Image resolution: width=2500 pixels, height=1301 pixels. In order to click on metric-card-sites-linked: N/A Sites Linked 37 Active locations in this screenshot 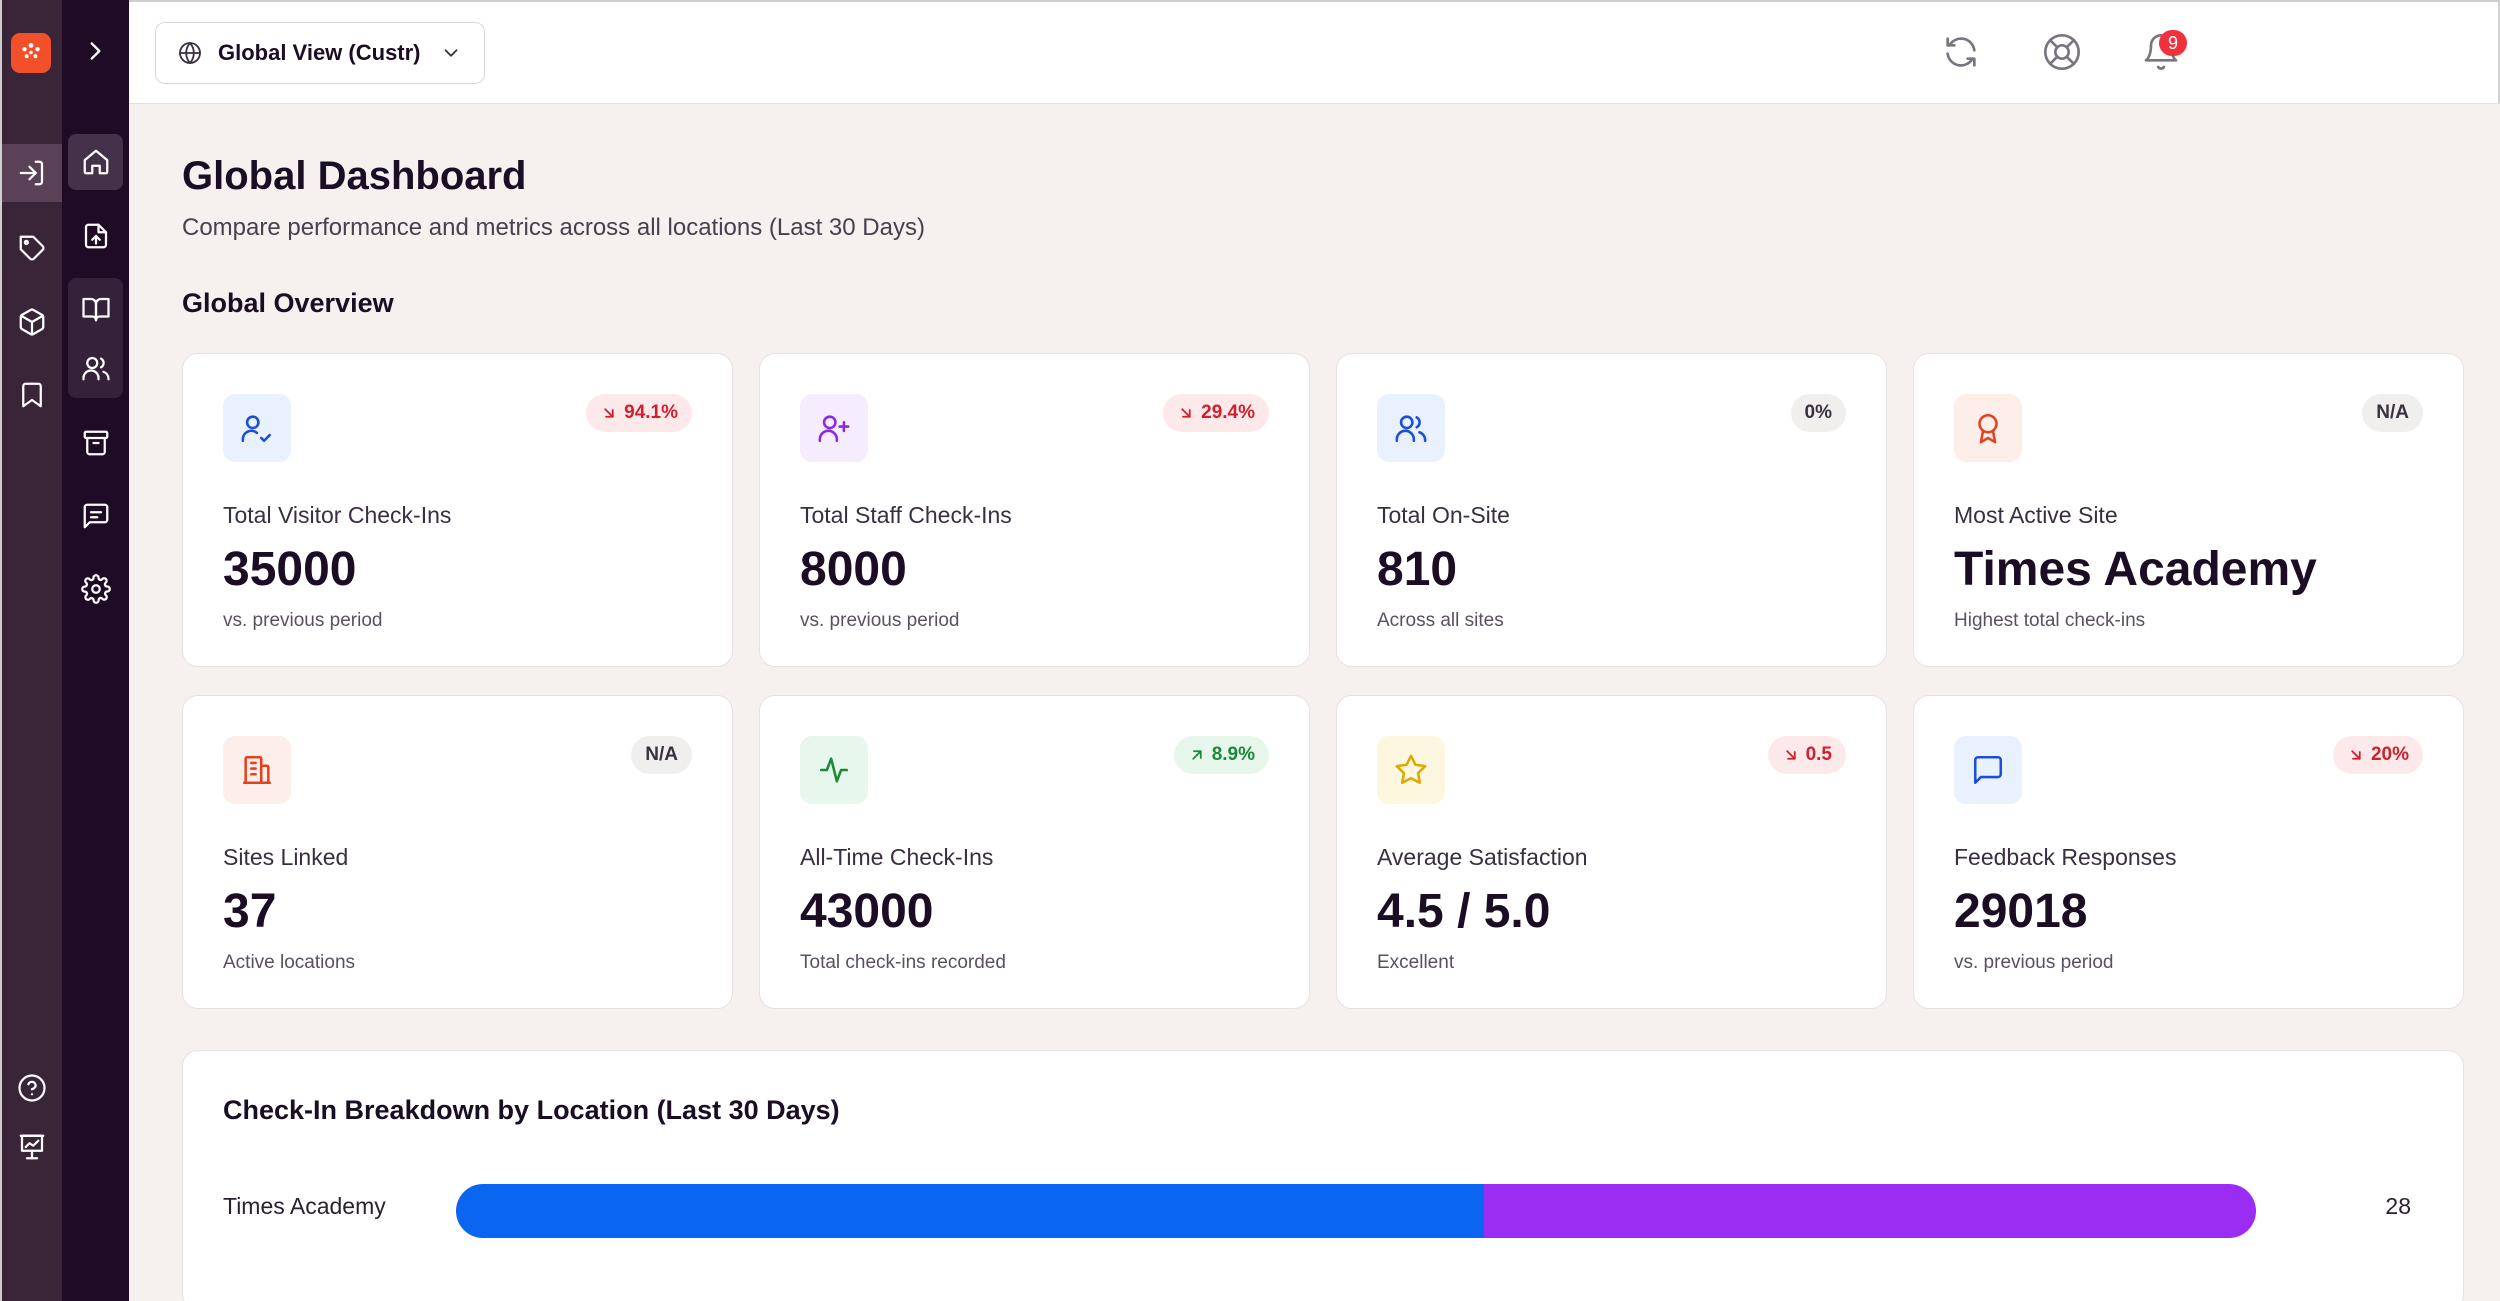, I will do `click(457, 852)`.